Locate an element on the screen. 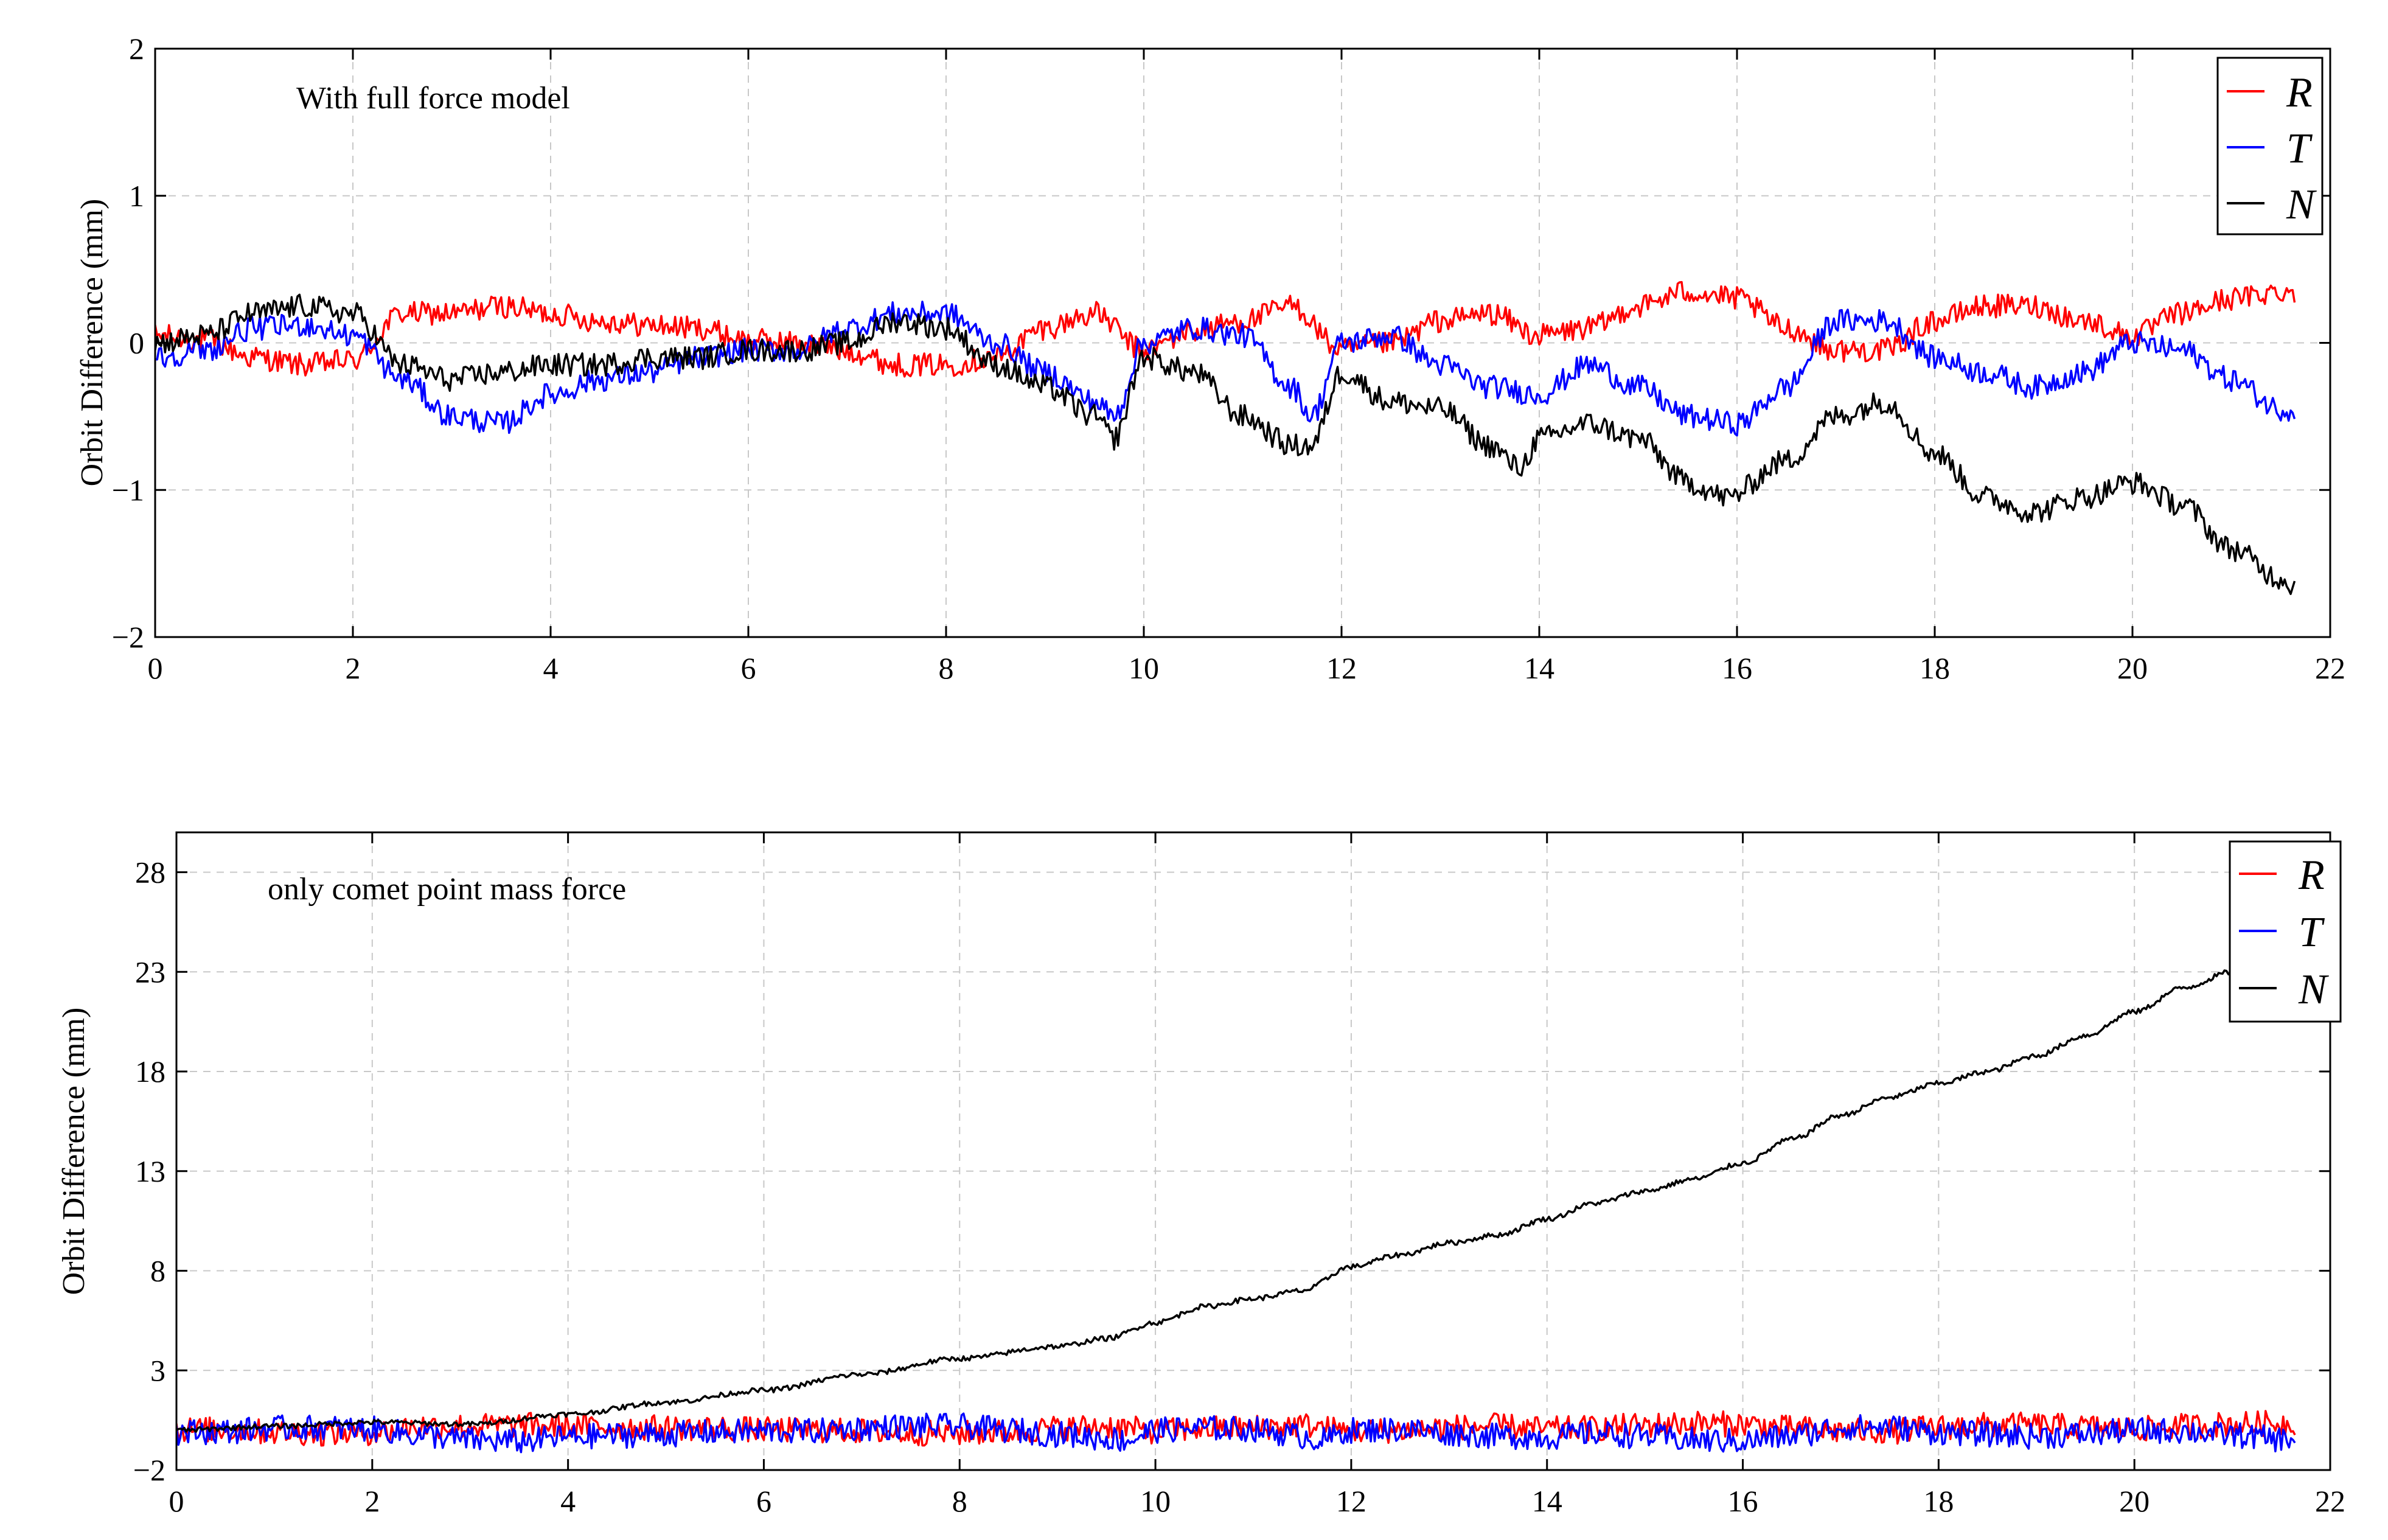 This screenshot has height=1540, width=2388. y-tick-label: −1 is located at coordinates (128, 490).